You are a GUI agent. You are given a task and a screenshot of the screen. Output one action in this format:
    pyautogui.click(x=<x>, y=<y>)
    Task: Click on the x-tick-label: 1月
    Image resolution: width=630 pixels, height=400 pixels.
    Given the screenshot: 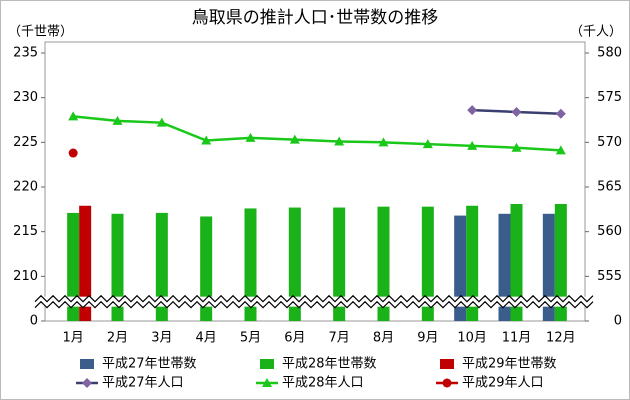 What is the action you would take?
    pyautogui.click(x=73, y=338)
    